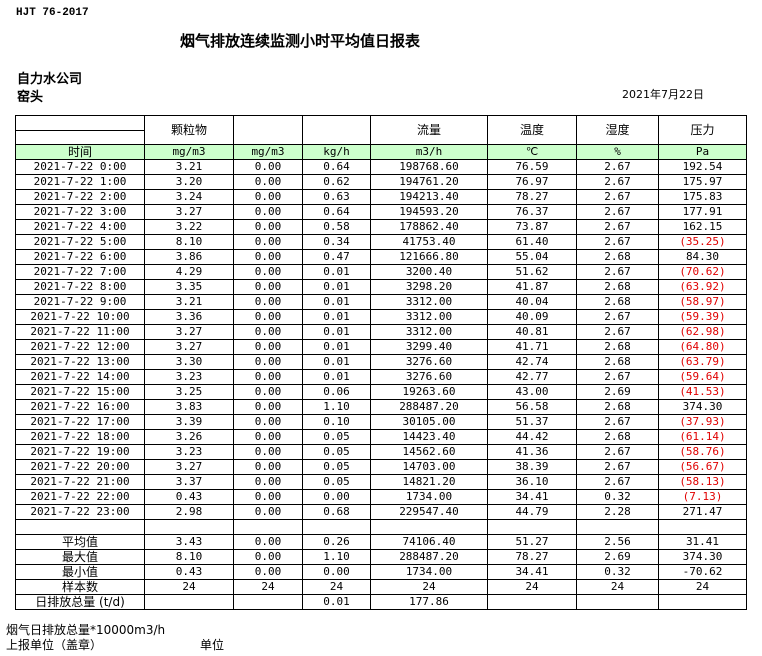  I want to click on summary-row: 最大值 8.10 0.00 1.10 288487.20 78.27 2.69 374.30, so click(381, 557).